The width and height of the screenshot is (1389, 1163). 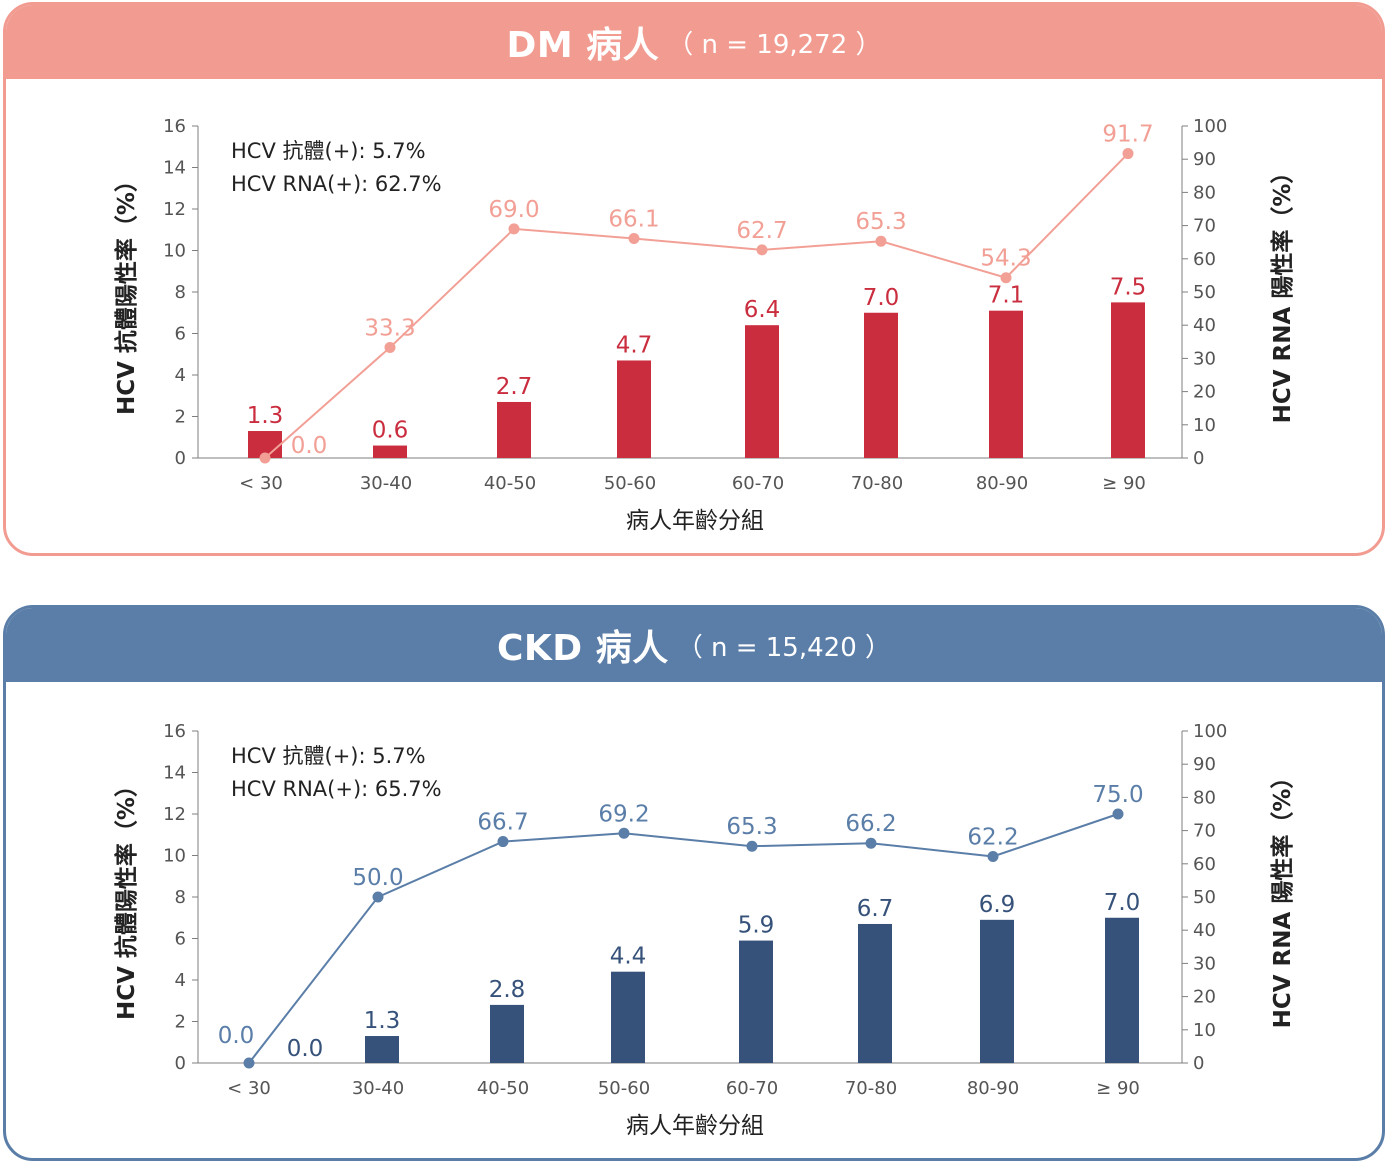 I want to click on rna-point-label: 75.0, so click(x=1117, y=795).